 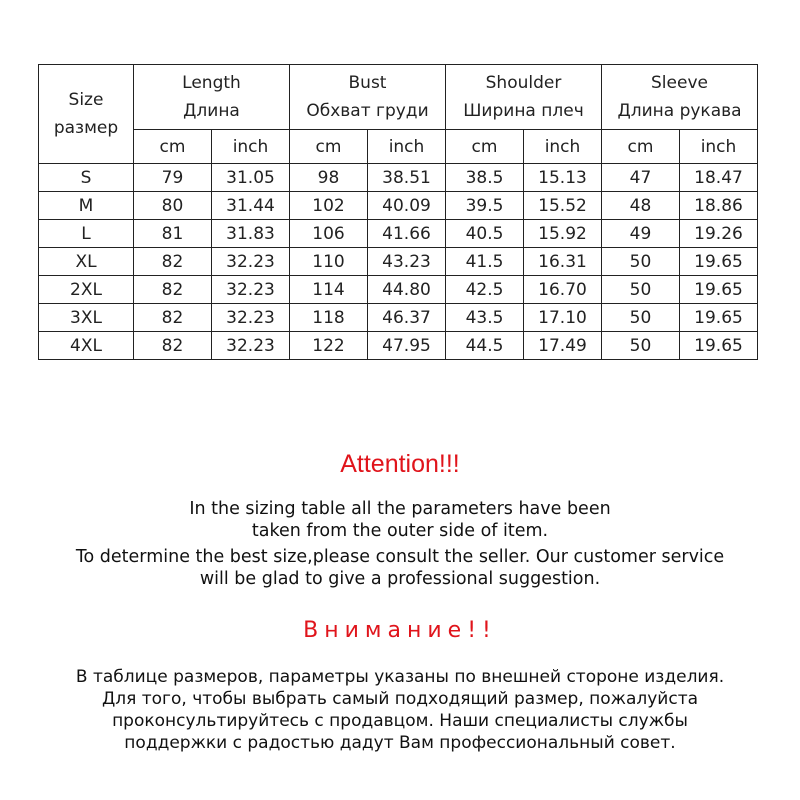 I want to click on value-cell: 15.92, so click(x=562, y=233).